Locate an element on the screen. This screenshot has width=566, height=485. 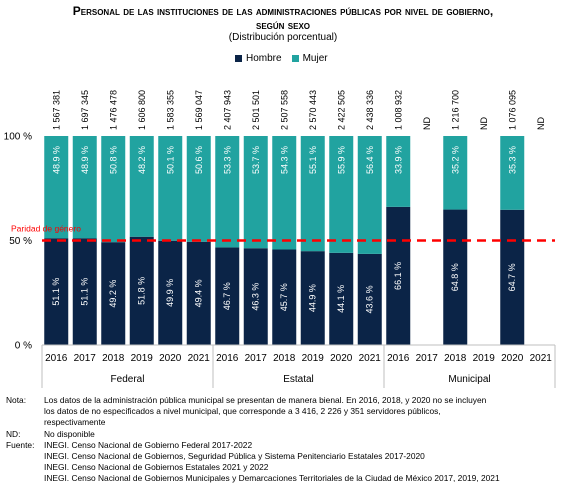
data-label-hombre: 43.6 % is located at coordinates (370, 299).